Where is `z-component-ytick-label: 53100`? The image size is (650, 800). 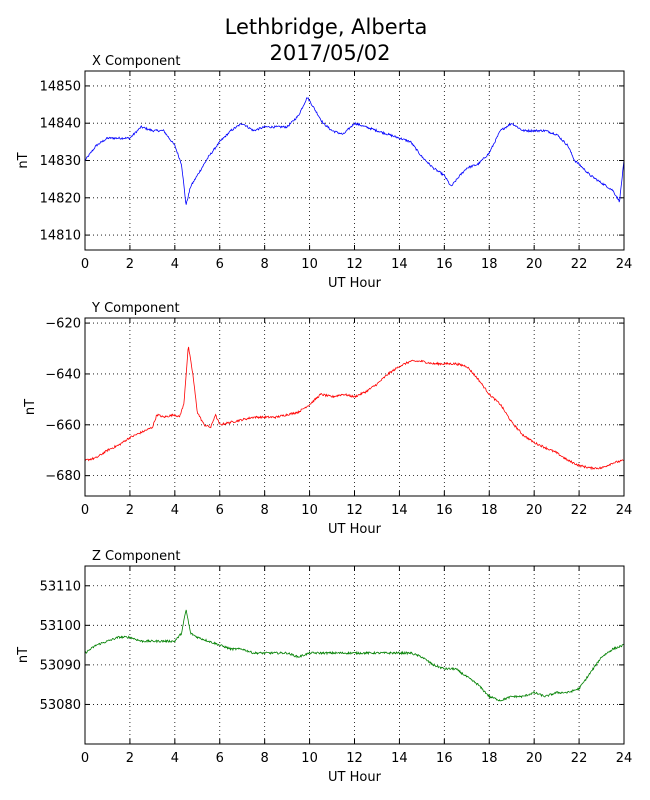
z-component-ytick-label: 53100 is located at coordinates (60, 626).